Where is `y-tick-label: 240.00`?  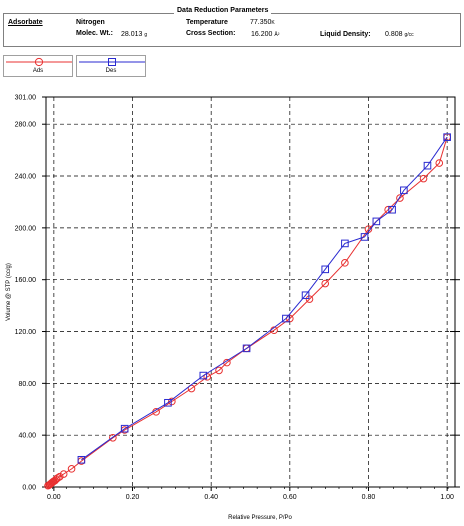
y-tick-label: 240.00 is located at coordinates (26, 177).